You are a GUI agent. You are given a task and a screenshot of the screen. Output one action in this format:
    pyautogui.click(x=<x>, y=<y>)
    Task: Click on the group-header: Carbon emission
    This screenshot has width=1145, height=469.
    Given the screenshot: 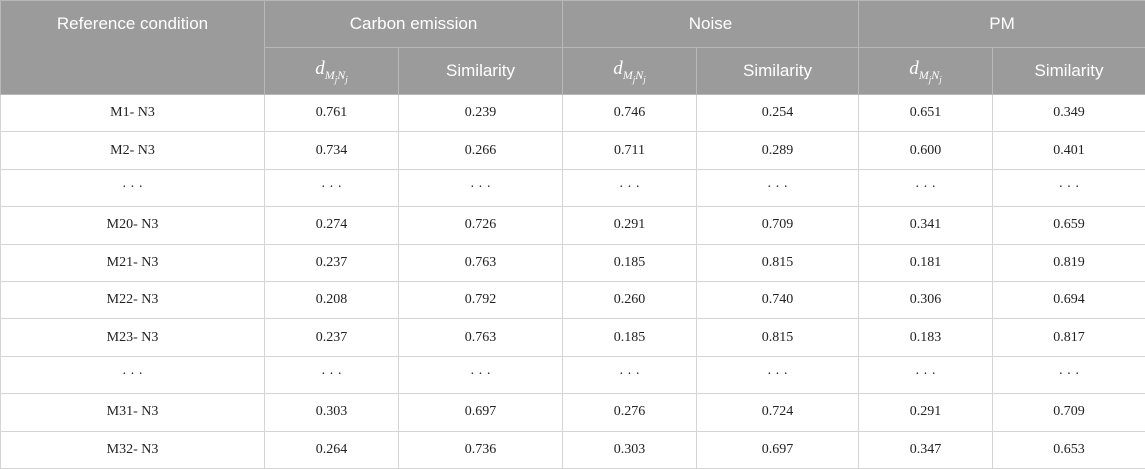 What is the action you would take?
    pyautogui.click(x=414, y=24)
    